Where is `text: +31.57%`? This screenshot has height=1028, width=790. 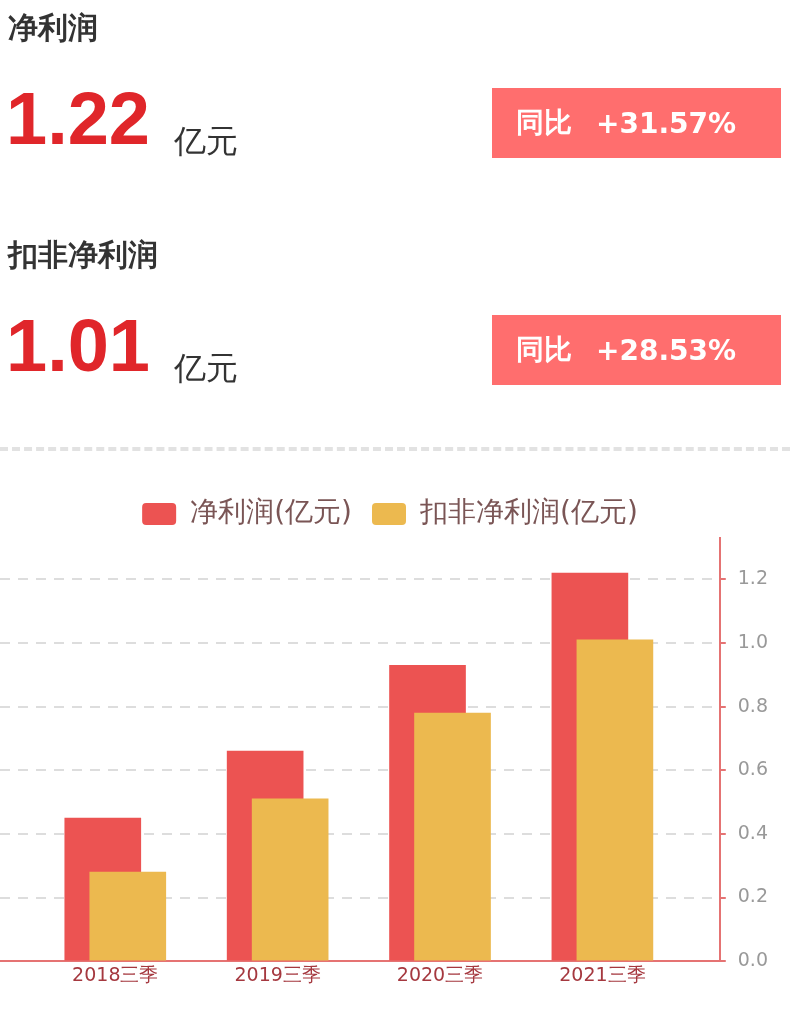
text: +31.57% is located at coordinates (666, 123).